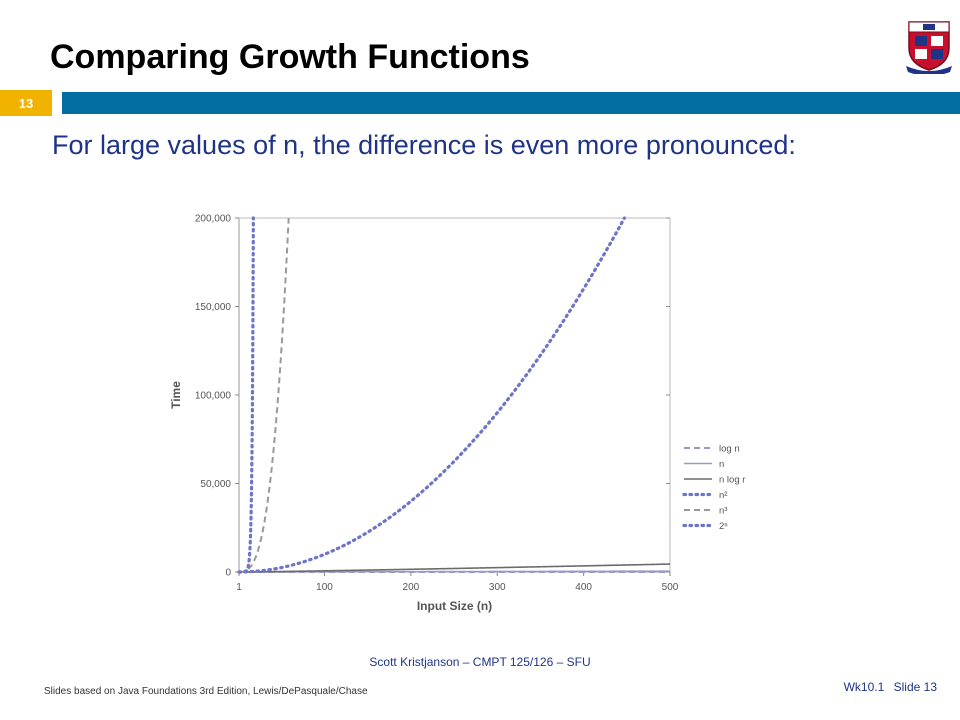  I want to click on x-tick-label: 500, so click(670, 587).